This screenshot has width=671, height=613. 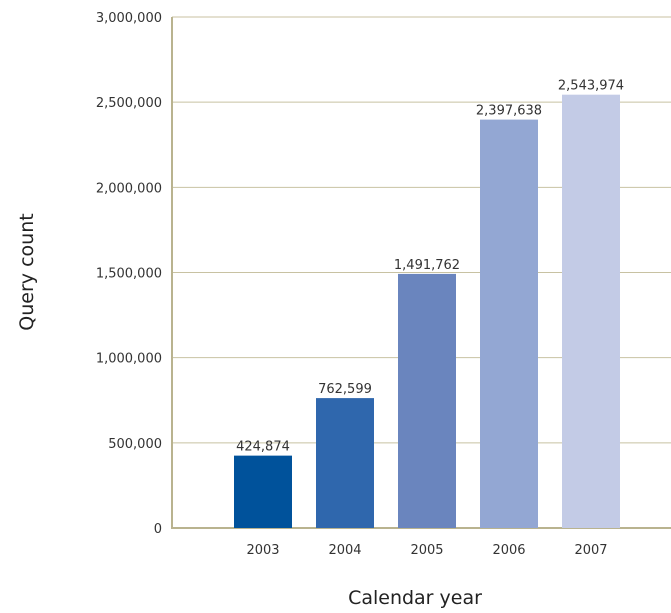 I want to click on bar-value-label: 2,397,638, so click(x=509, y=111).